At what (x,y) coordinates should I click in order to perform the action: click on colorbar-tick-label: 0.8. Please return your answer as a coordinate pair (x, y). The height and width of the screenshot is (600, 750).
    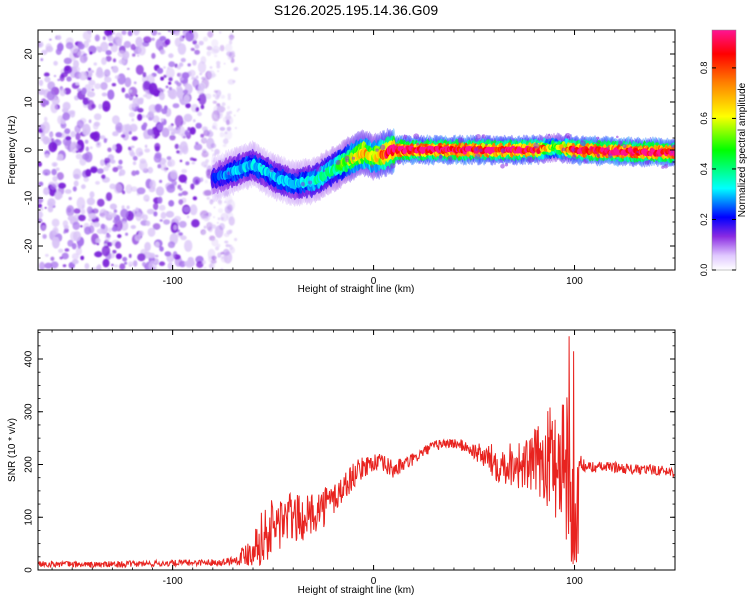
    Looking at the image, I should click on (704, 68).